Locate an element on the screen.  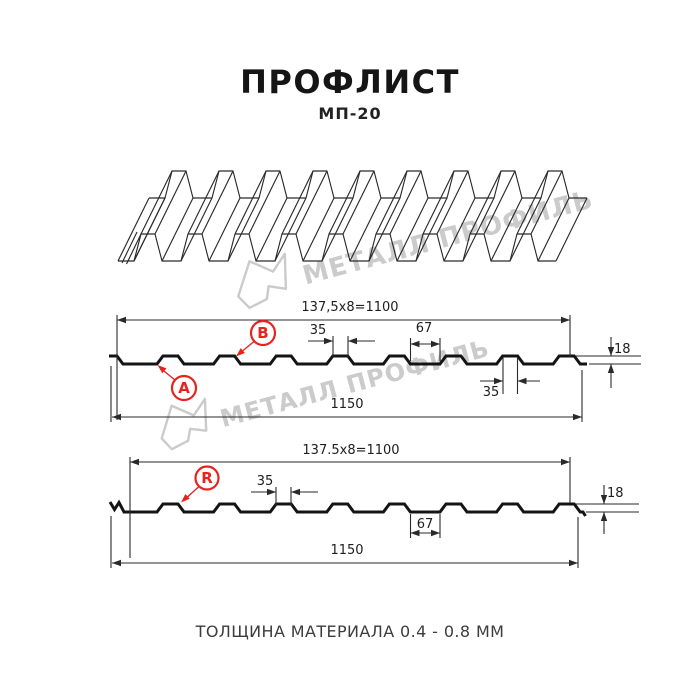
side-a-marker is located at coordinates (184, 388).